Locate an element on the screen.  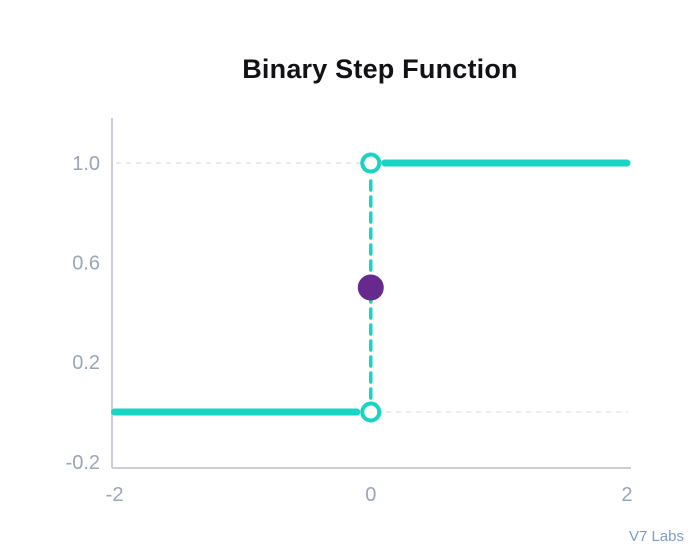
marker-open-point-high is located at coordinates (371, 163).